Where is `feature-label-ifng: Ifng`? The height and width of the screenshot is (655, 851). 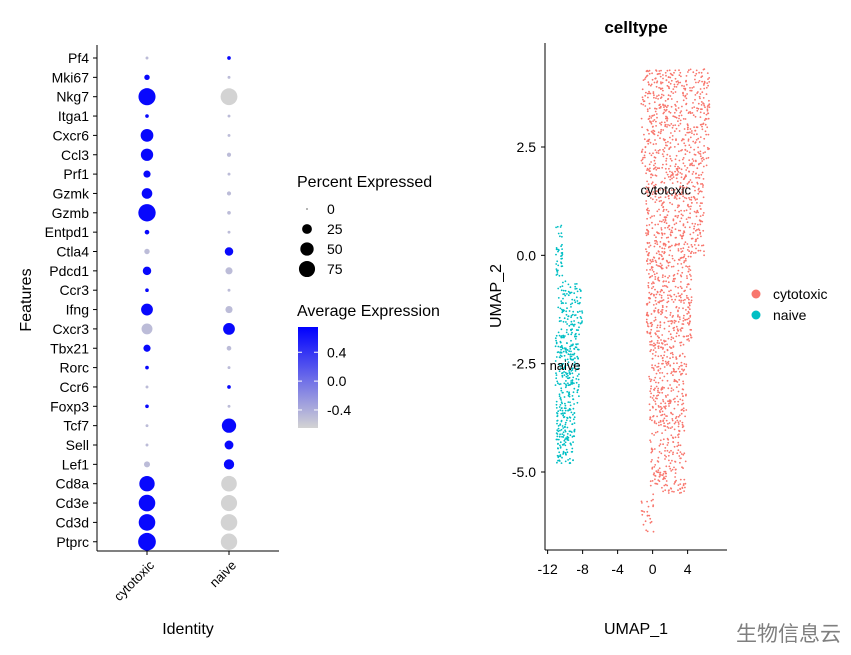 feature-label-ifng: Ifng is located at coordinates (77, 310).